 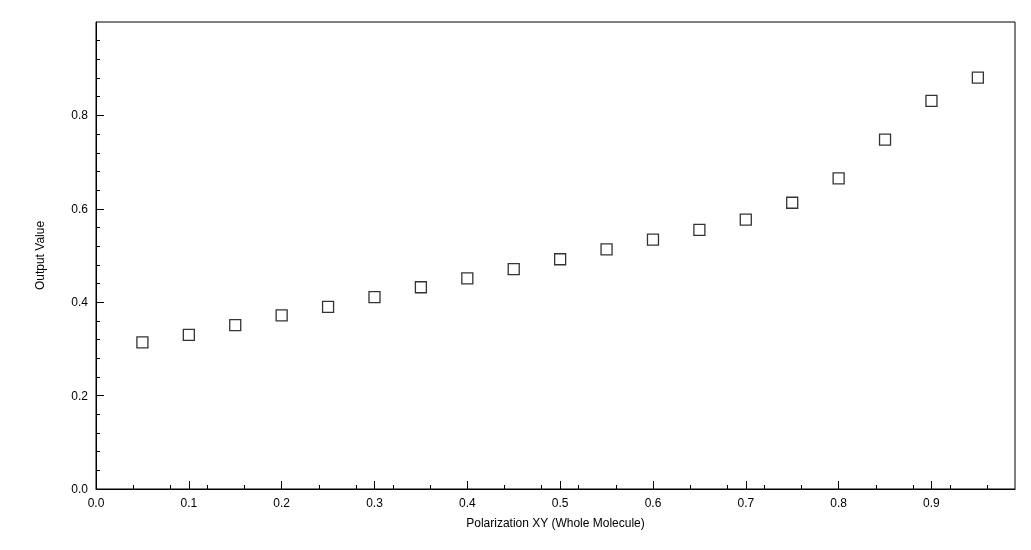 What do you see at coordinates (839, 503) in the screenshot?
I see `x-tick-label: 0.8` at bounding box center [839, 503].